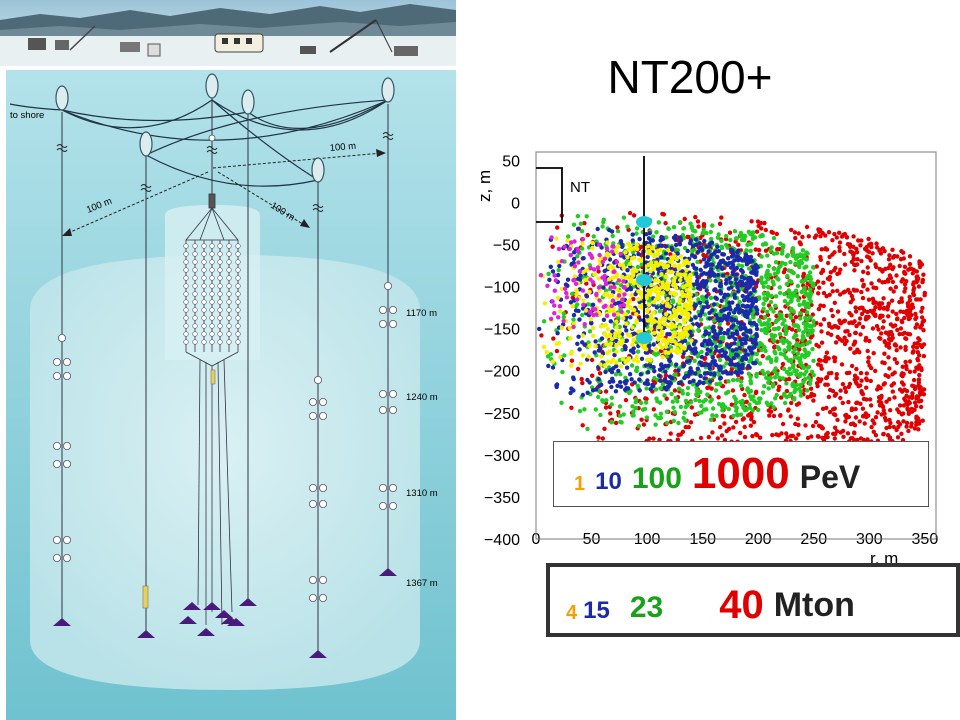 This screenshot has height=720, width=960. Describe the element at coordinates (511, 161) in the screenshot. I see `y-tick-label: 50` at that location.